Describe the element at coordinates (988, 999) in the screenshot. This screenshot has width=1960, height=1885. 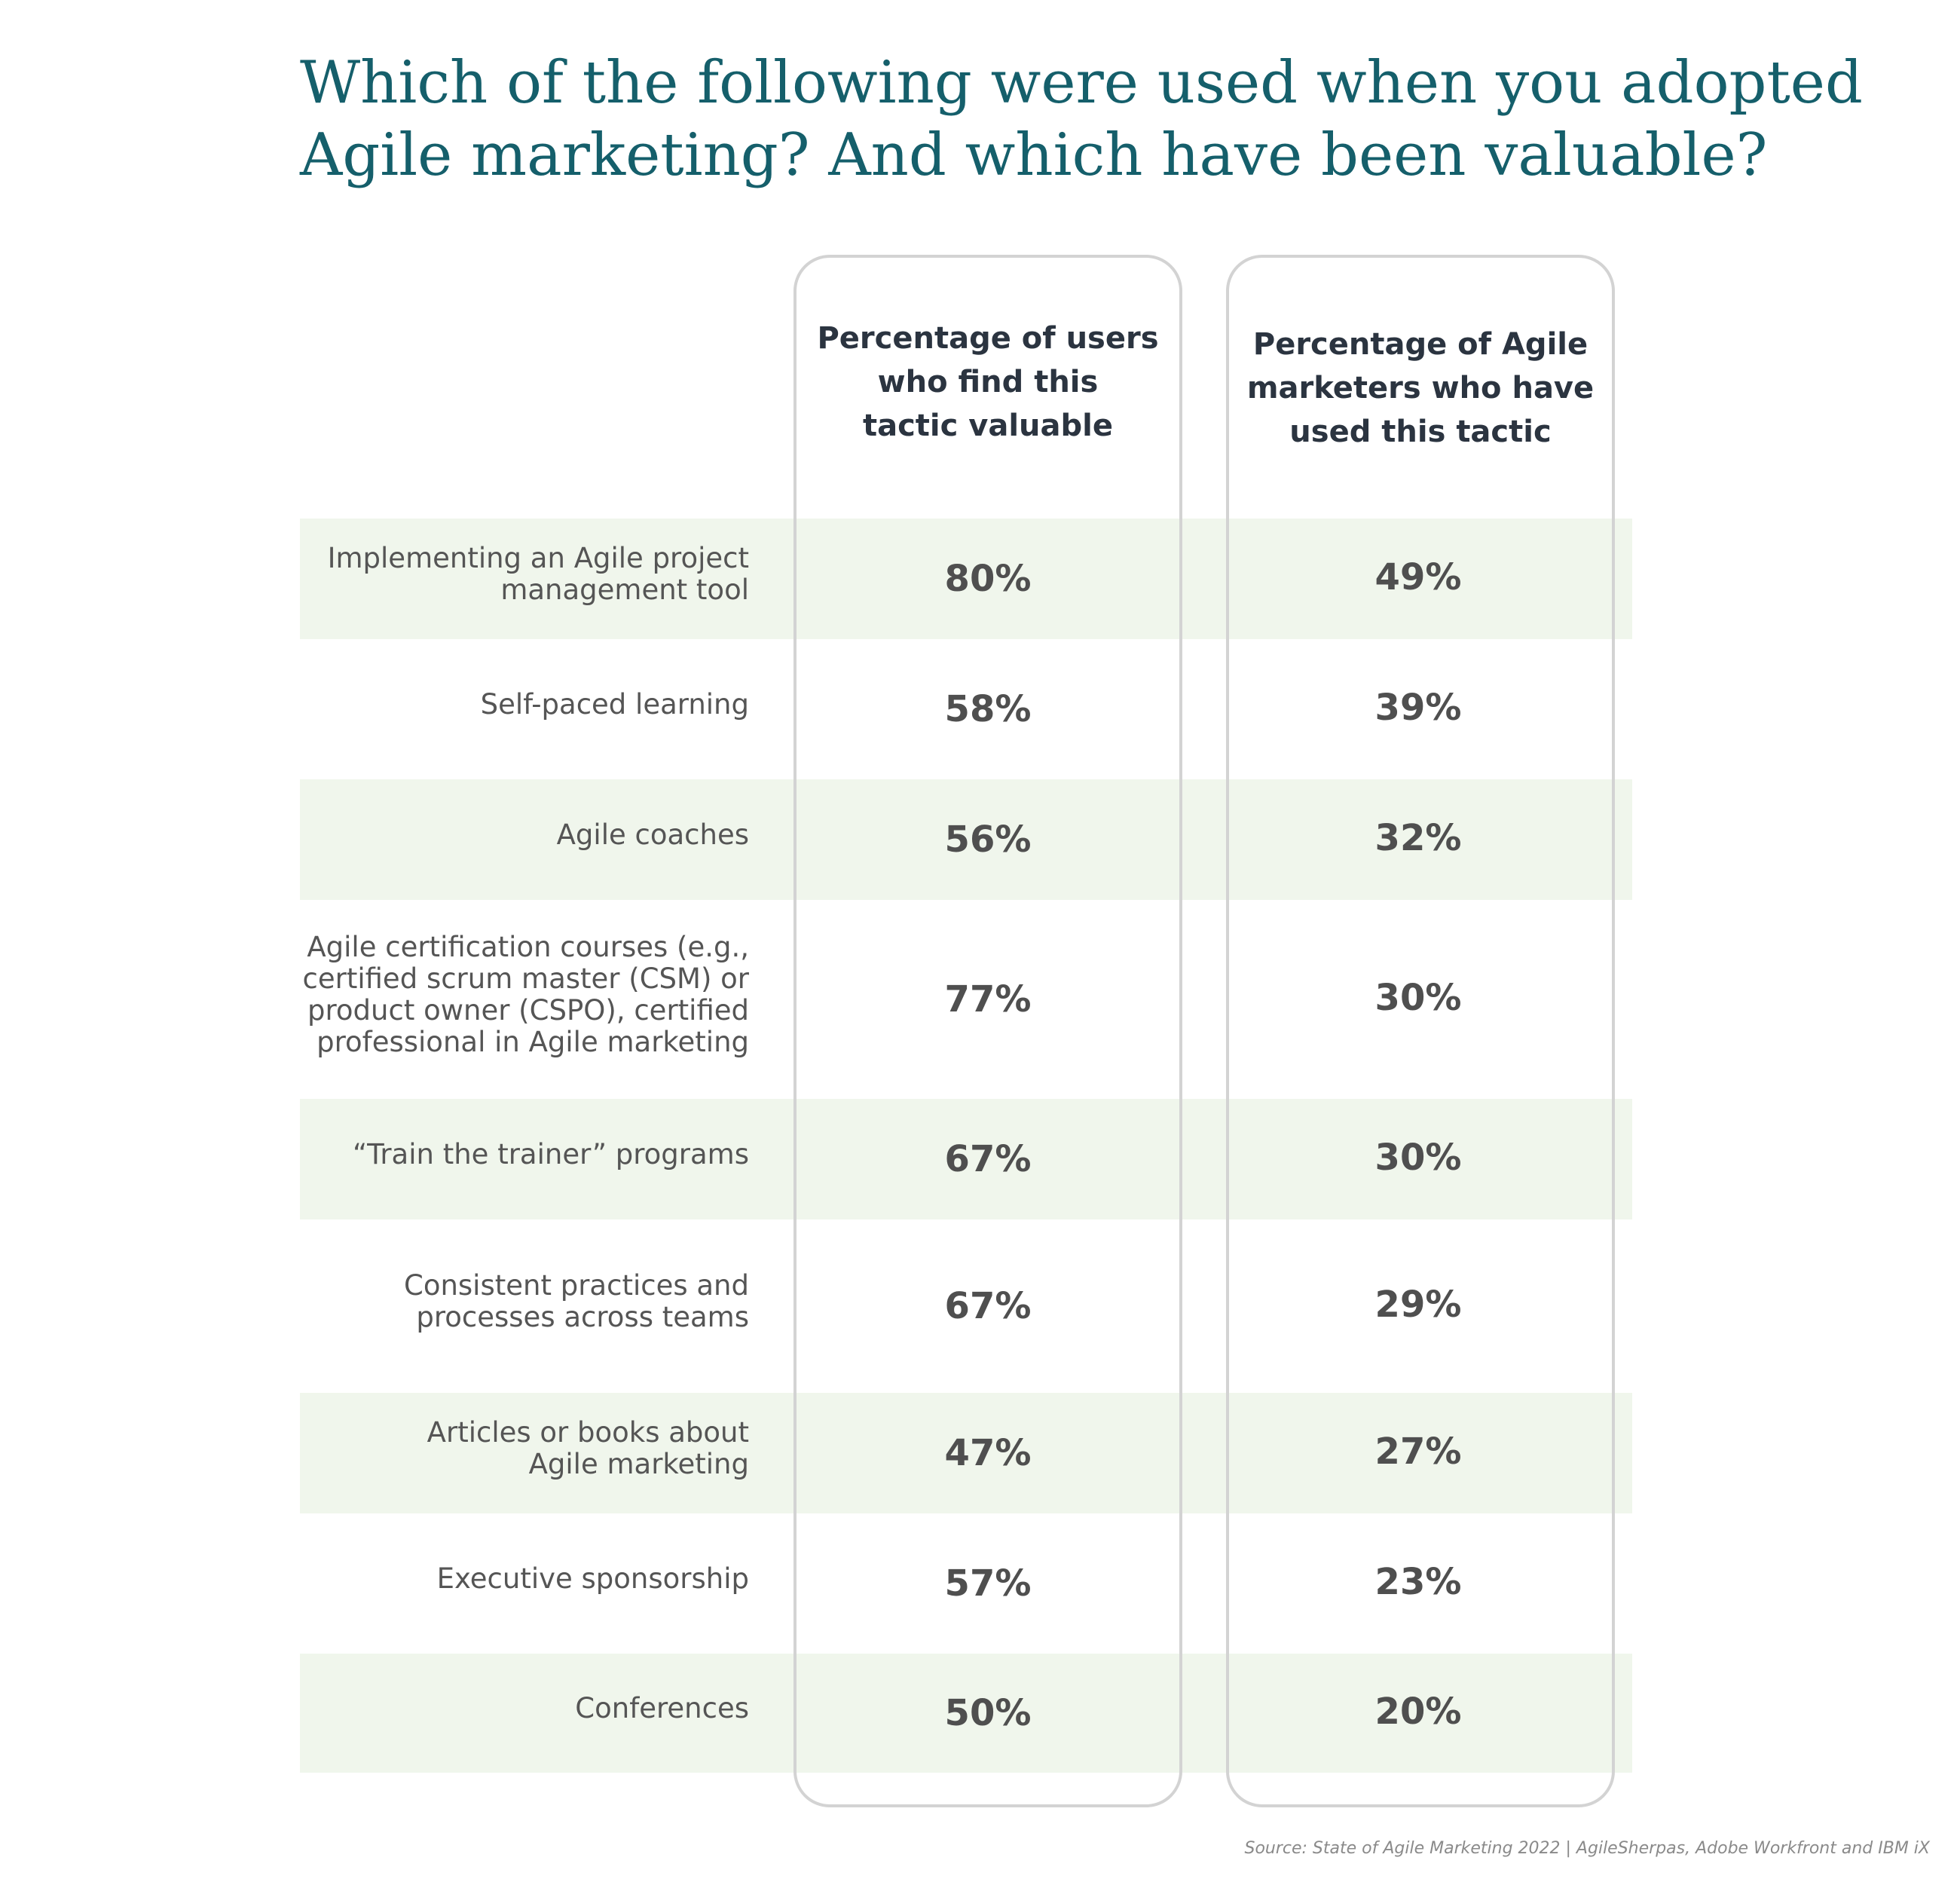
I see `valuable-percent: 77%` at that location.